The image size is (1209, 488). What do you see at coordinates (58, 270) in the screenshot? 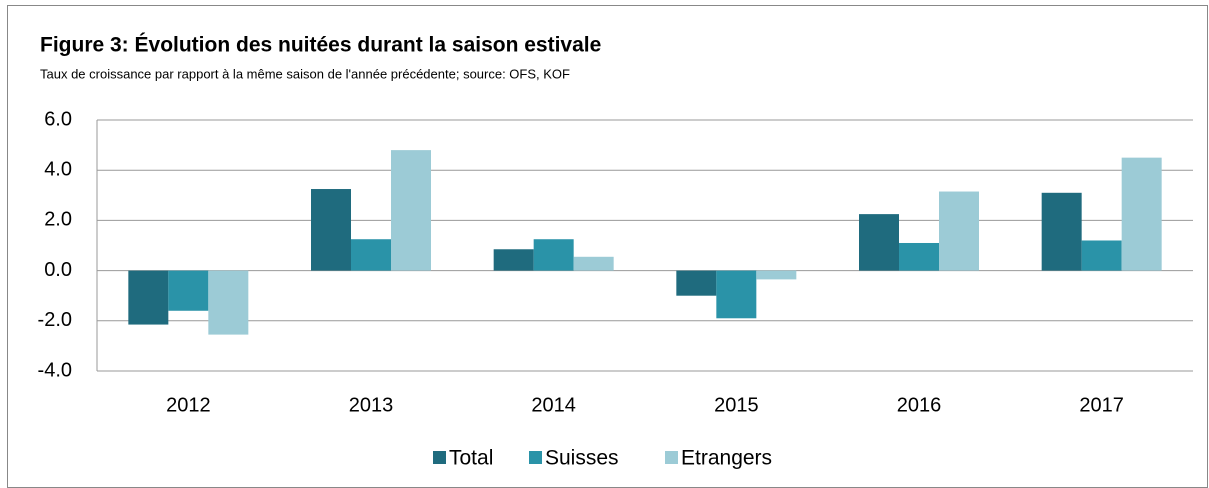
I see `y-tick-label: 0.0` at bounding box center [58, 270].